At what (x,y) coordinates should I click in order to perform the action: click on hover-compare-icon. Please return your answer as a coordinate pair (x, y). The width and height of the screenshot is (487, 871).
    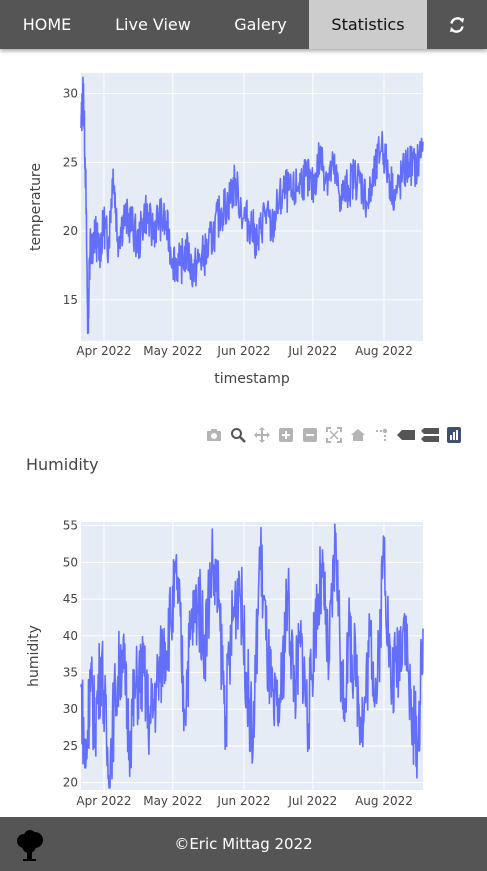
    Looking at the image, I should click on (430, 435).